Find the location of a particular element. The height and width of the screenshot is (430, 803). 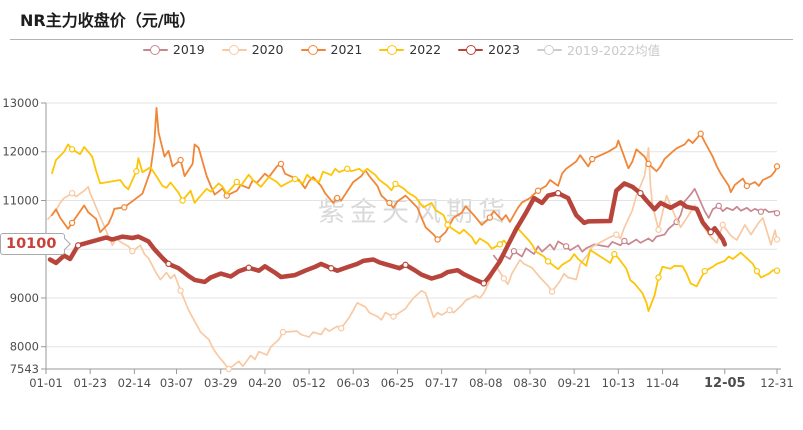

legend-item-2023: 2023 is located at coordinates (489, 49).